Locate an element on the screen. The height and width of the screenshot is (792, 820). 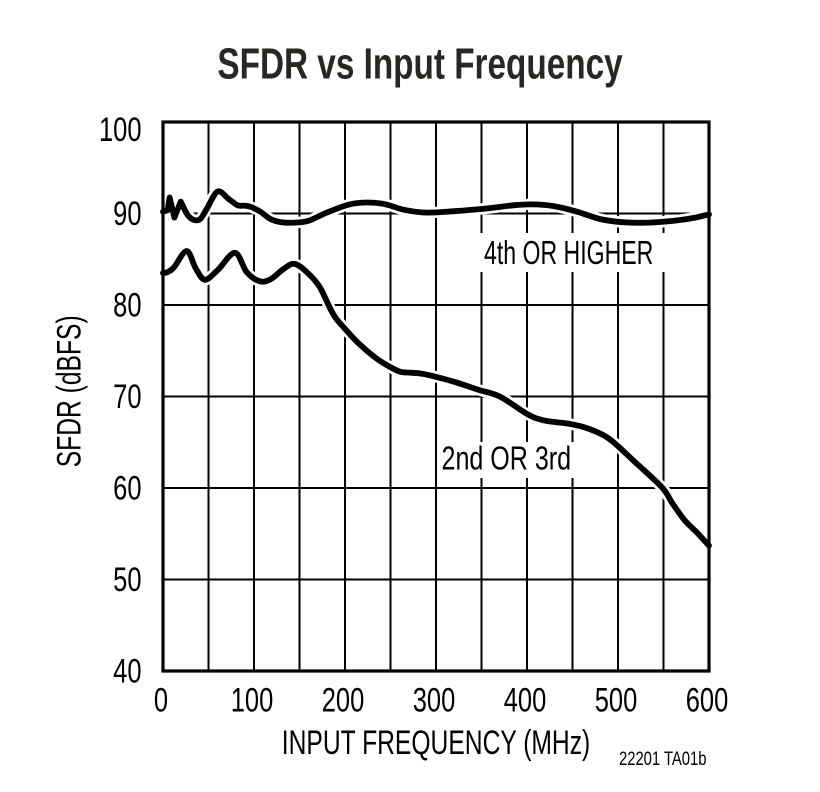
svg-text: 80 is located at coordinates (127, 305).